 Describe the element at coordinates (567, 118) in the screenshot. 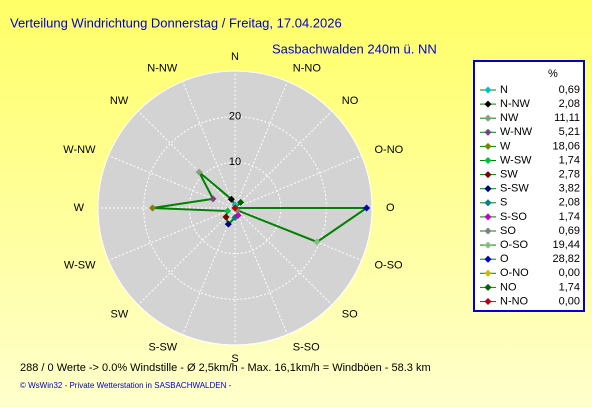

I see `legend-value: 11,11` at that location.